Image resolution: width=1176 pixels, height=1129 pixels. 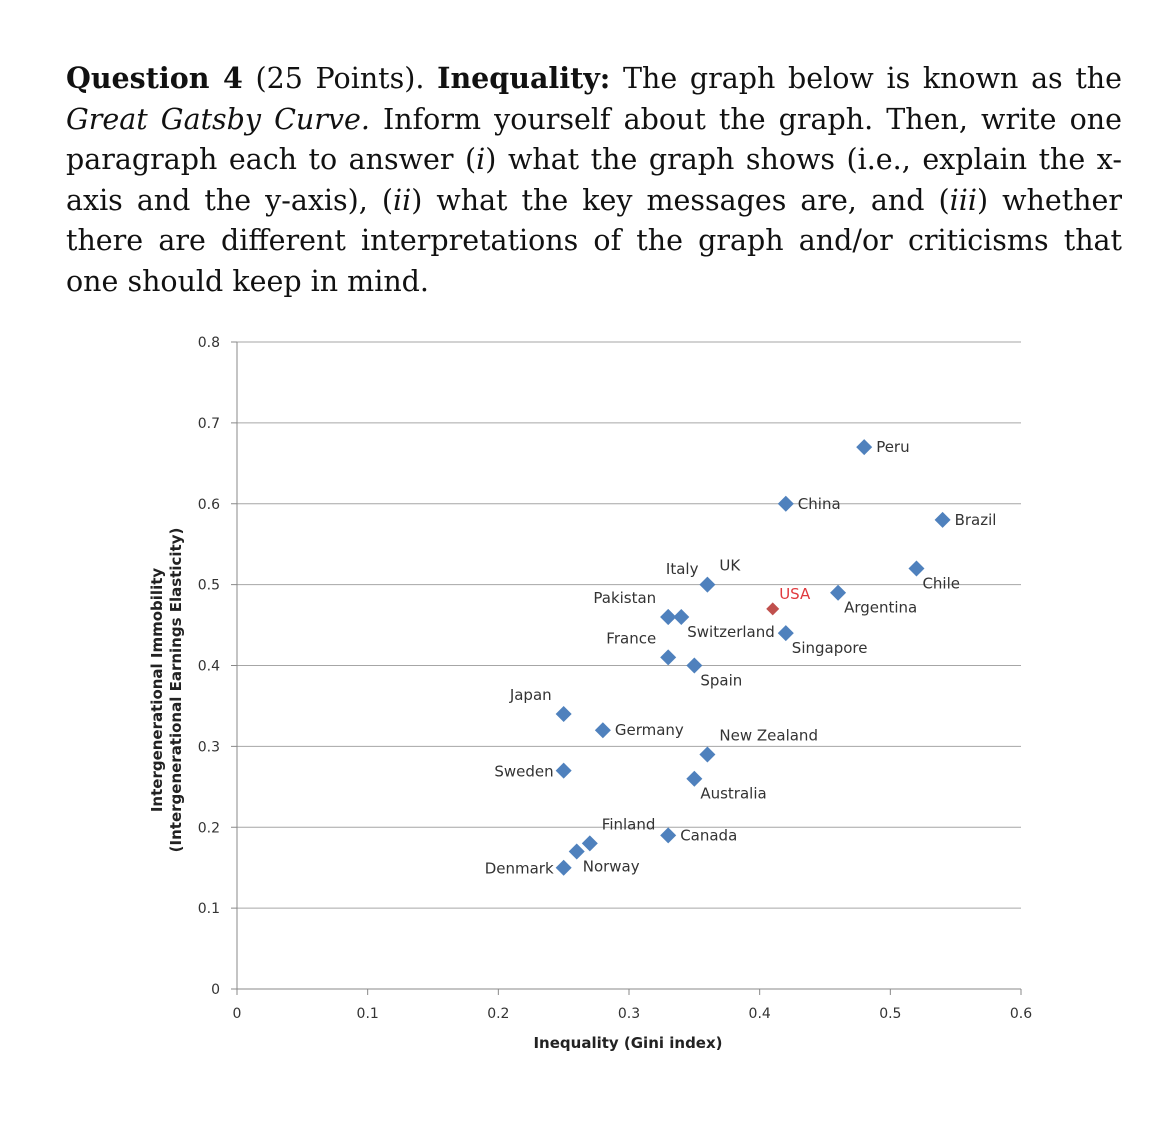 What do you see at coordinates (760, 1014) in the screenshot?
I see `x-tick-label: 0.4` at bounding box center [760, 1014].